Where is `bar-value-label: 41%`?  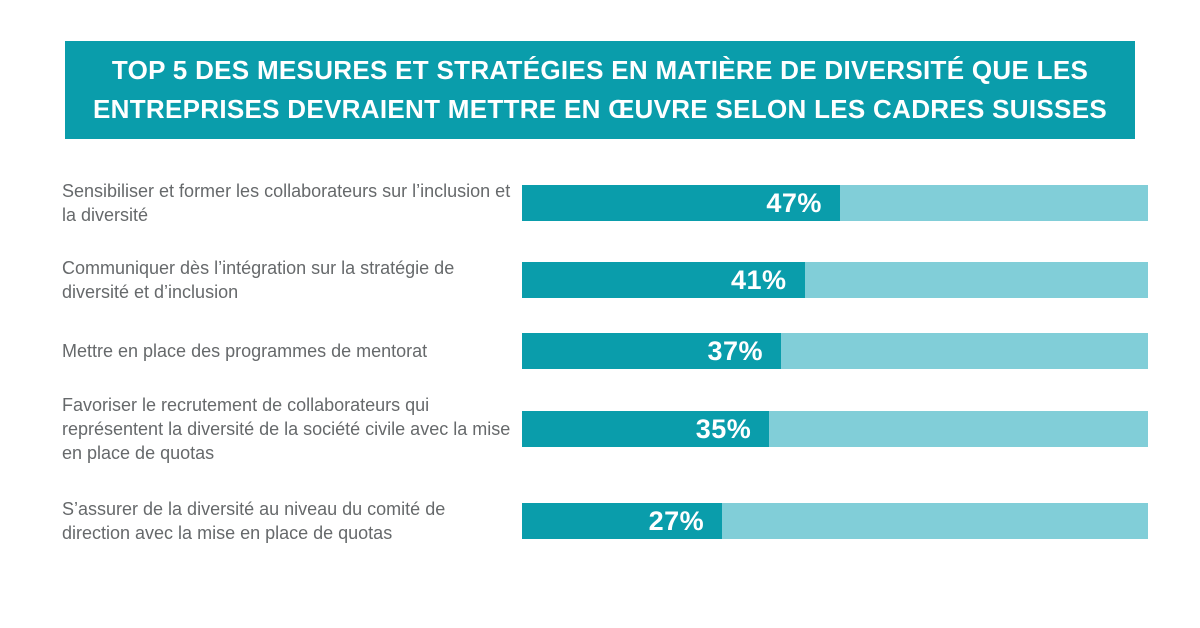
bar-value-label: 41% is located at coordinates (759, 279).